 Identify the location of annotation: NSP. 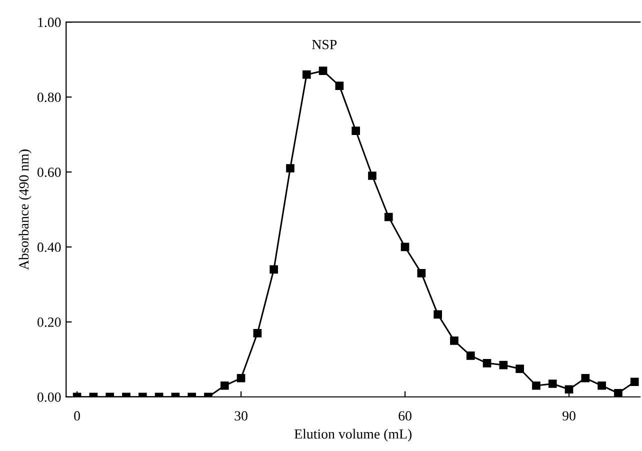
(324, 45).